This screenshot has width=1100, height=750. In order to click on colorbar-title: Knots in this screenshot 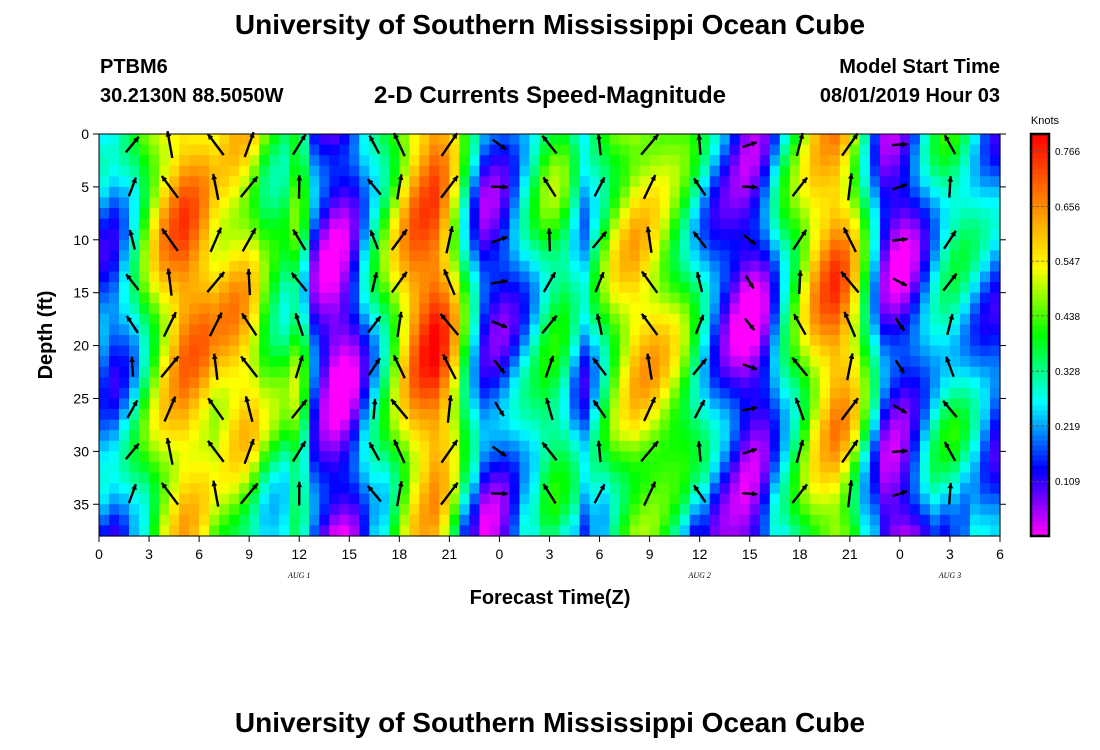, I will do `click(1045, 121)`.